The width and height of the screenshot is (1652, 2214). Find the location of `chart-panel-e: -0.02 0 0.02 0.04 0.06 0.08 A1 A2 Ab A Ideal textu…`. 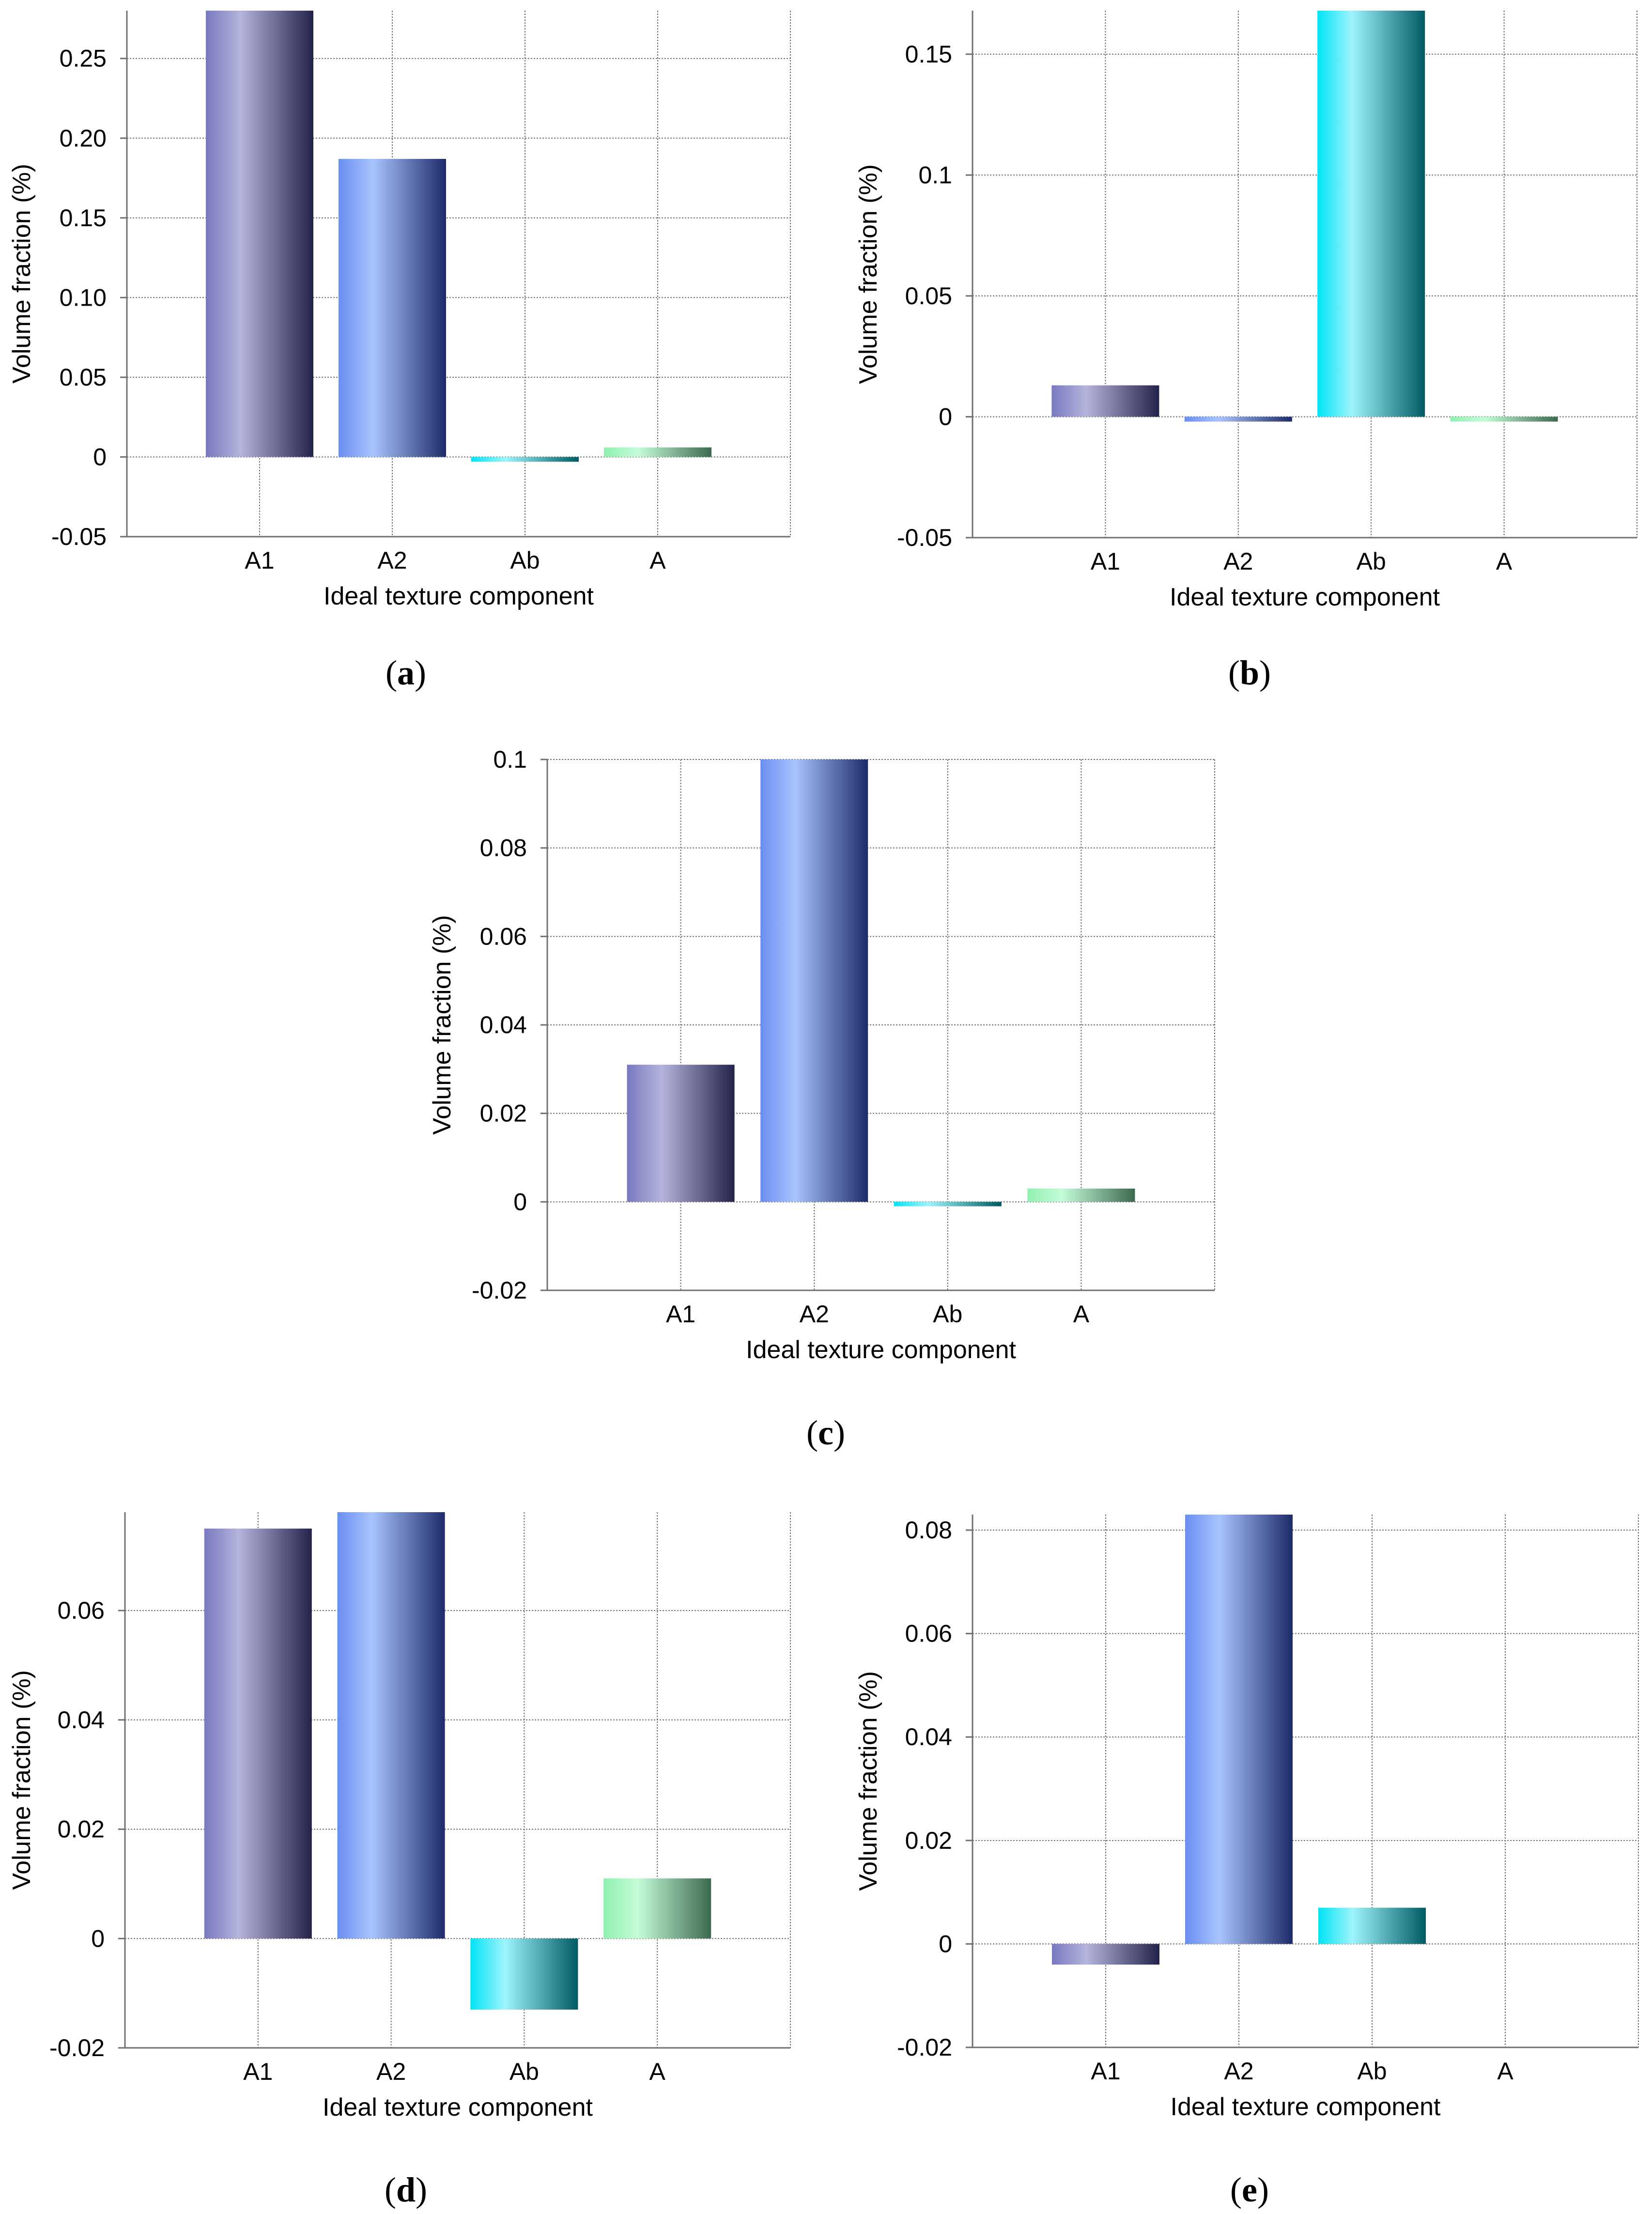

chart-panel-e: -0.02 0 0.02 0.04 0.06 0.08 A1 A2 Ab A Ideal textu… is located at coordinates (1247, 1862).